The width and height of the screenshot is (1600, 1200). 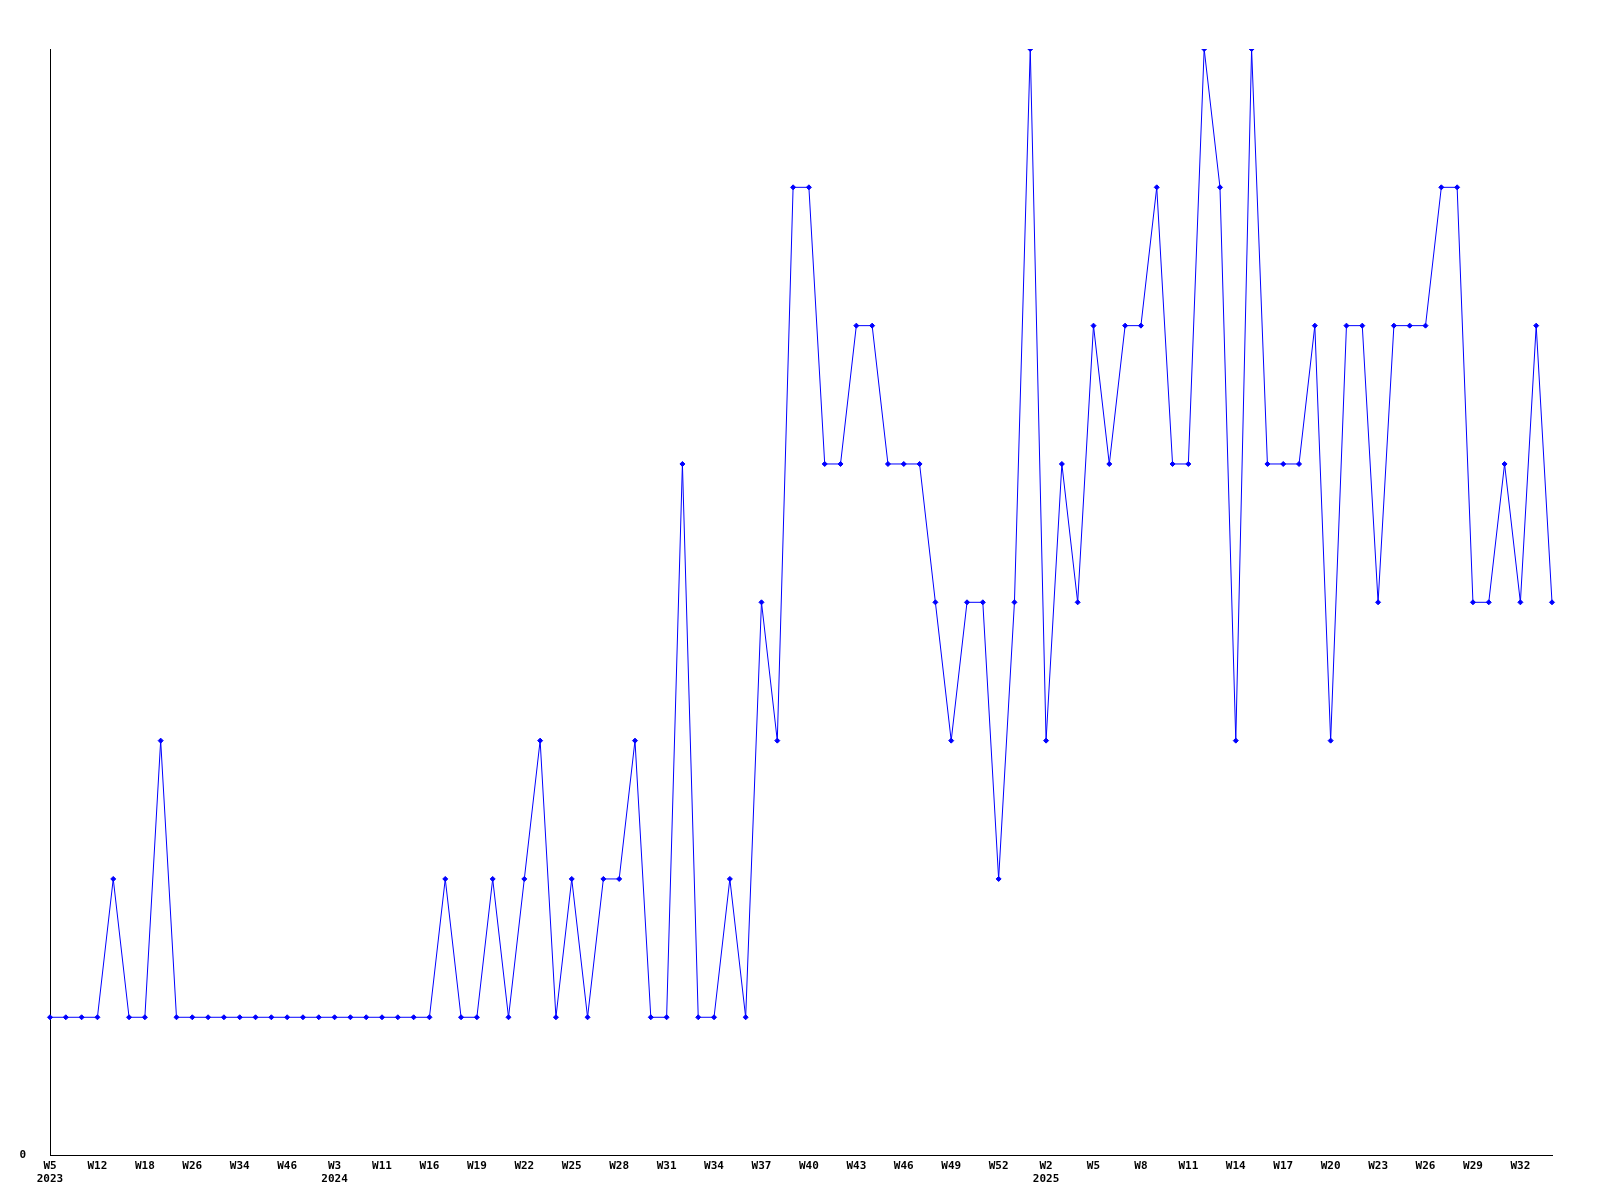 What do you see at coordinates (571, 1166) in the screenshot?
I see `x-tick-label: W25` at bounding box center [571, 1166].